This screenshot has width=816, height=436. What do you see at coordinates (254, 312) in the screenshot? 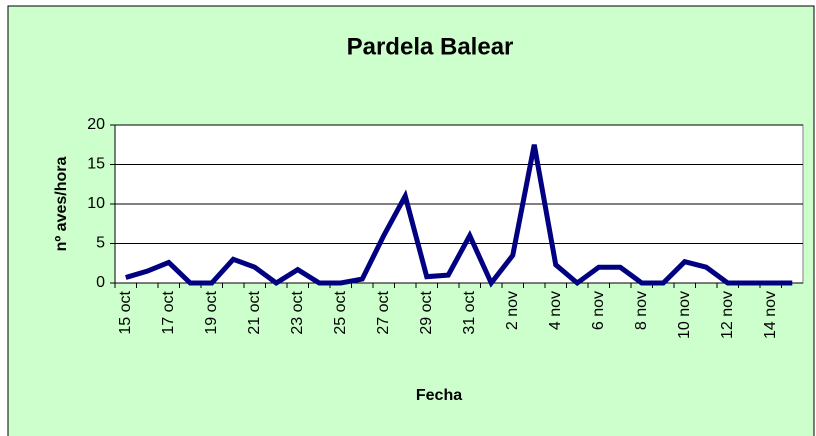
I see `x-tick-label: 21 oct` at bounding box center [254, 312].